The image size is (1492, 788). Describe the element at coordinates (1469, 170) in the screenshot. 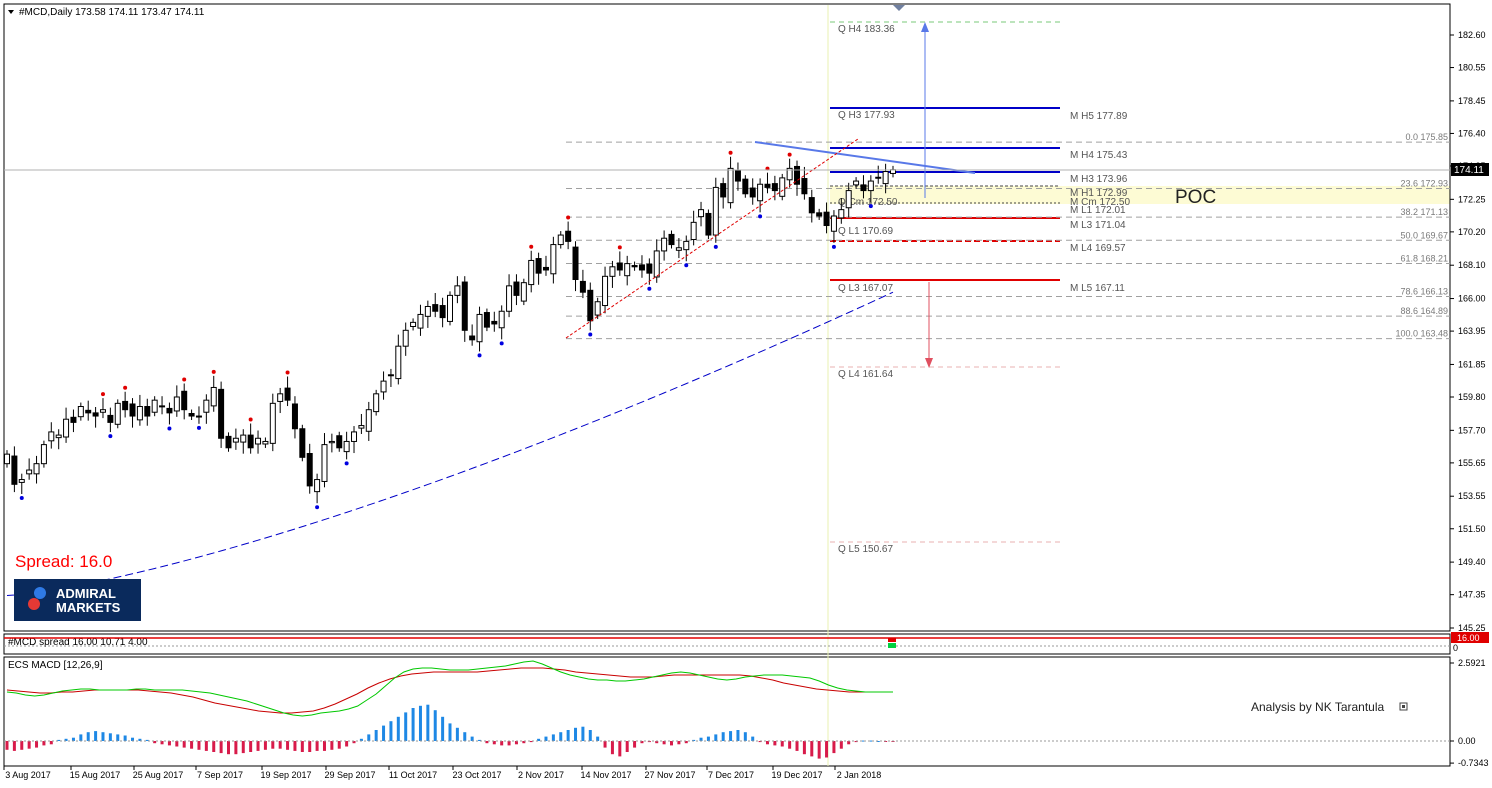

I see `current-price-value: 174.11` at that location.